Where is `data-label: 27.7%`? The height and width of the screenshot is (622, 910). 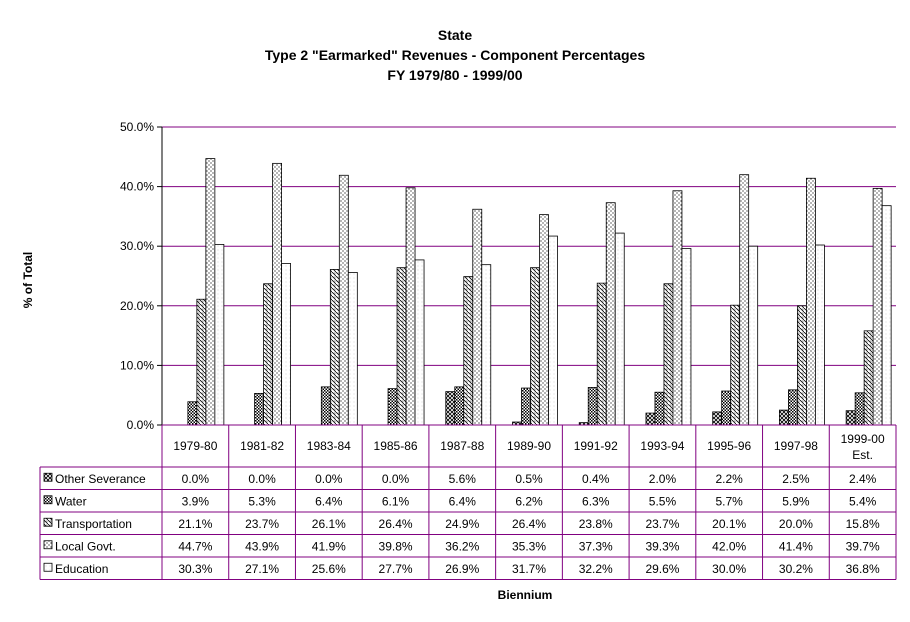 data-label: 27.7% is located at coordinates (396, 569).